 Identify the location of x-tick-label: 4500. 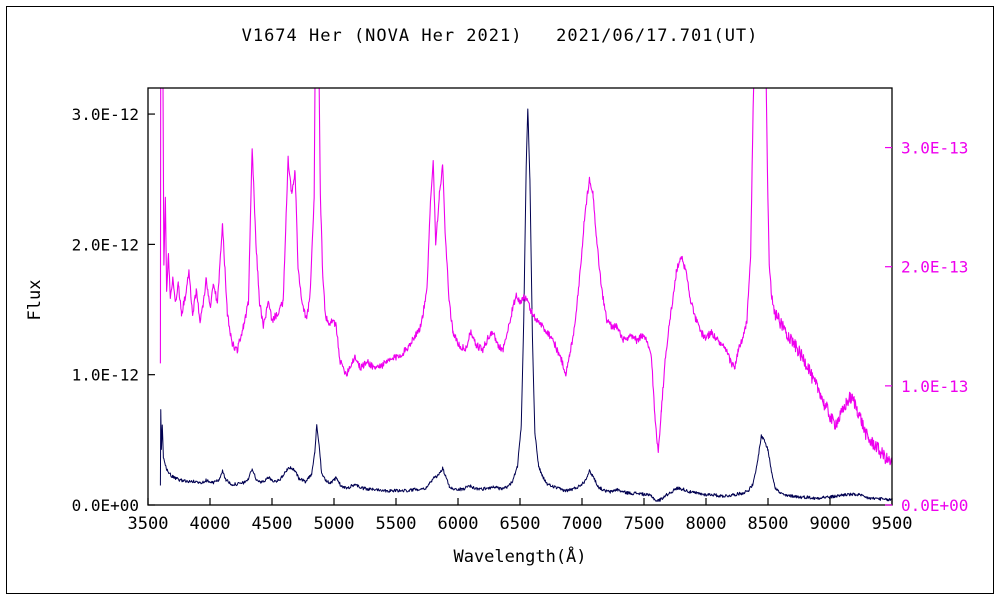
(272, 524).